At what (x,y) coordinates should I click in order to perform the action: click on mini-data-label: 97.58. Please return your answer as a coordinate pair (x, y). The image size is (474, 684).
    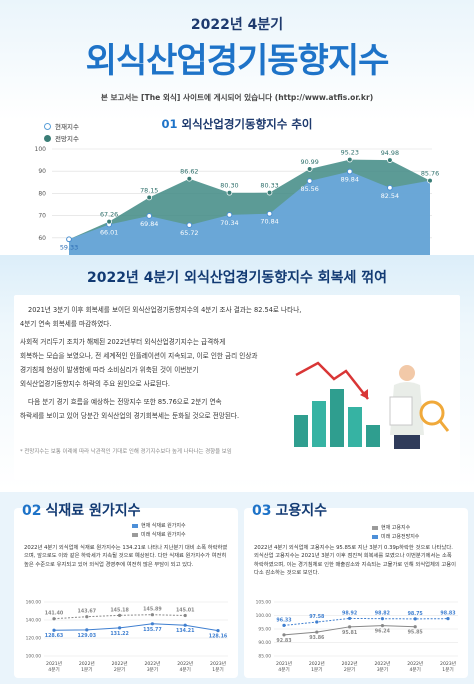
    Looking at the image, I should click on (317, 617).